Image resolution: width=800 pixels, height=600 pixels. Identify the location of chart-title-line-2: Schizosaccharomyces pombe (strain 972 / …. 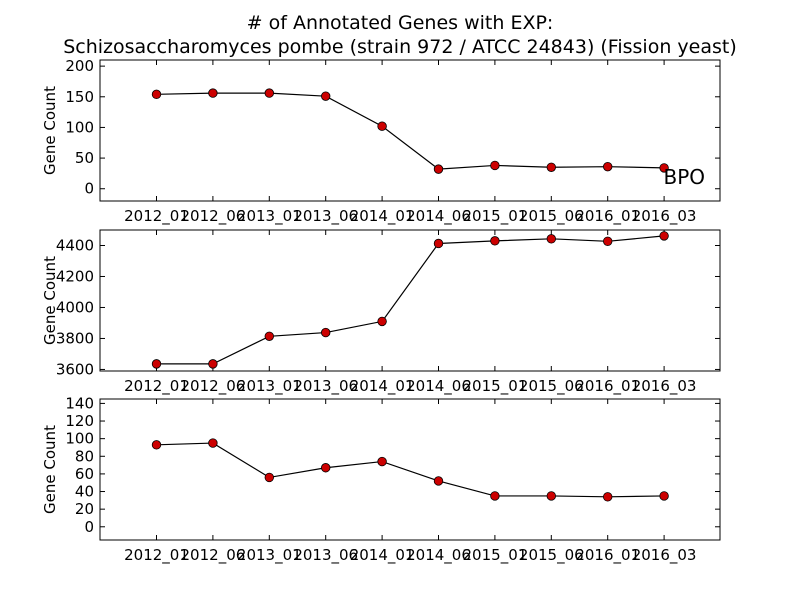
(400, 47).